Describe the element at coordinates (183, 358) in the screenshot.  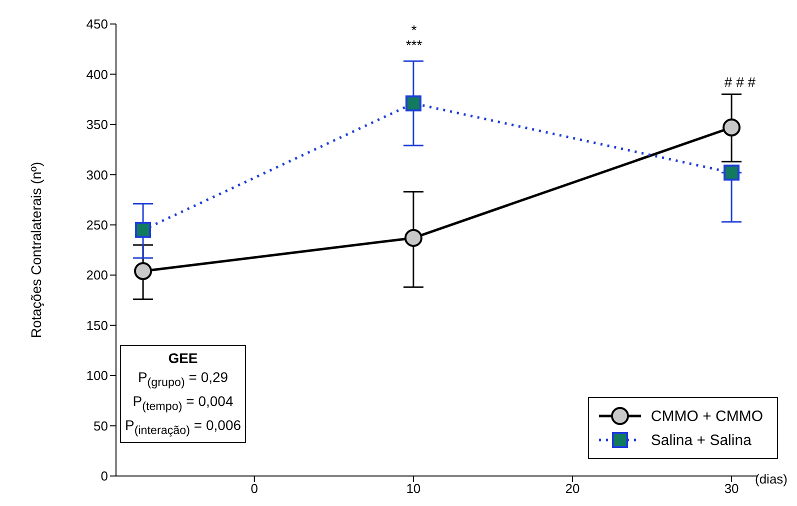
I see `annotation: GEE` at that location.